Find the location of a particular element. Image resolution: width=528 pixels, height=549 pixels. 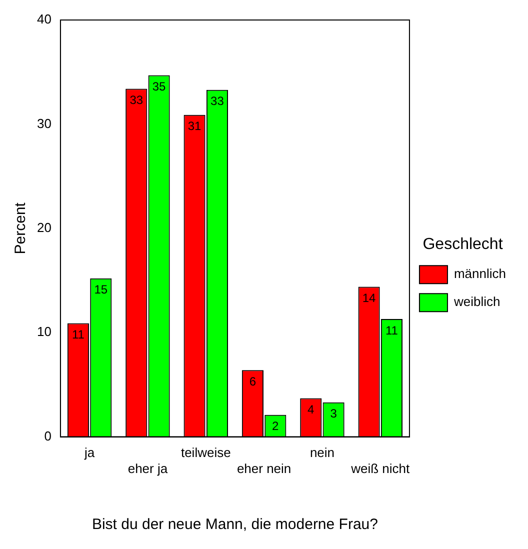

data-label: 3 is located at coordinates (334, 413).